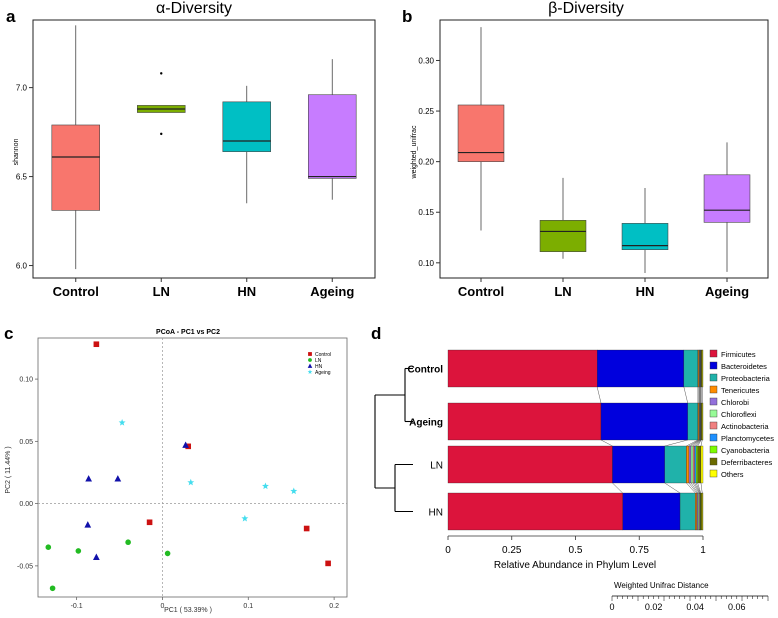 The width and height of the screenshot is (778, 618). I want to click on beta-ytick-label: 0.20, so click(426, 162).